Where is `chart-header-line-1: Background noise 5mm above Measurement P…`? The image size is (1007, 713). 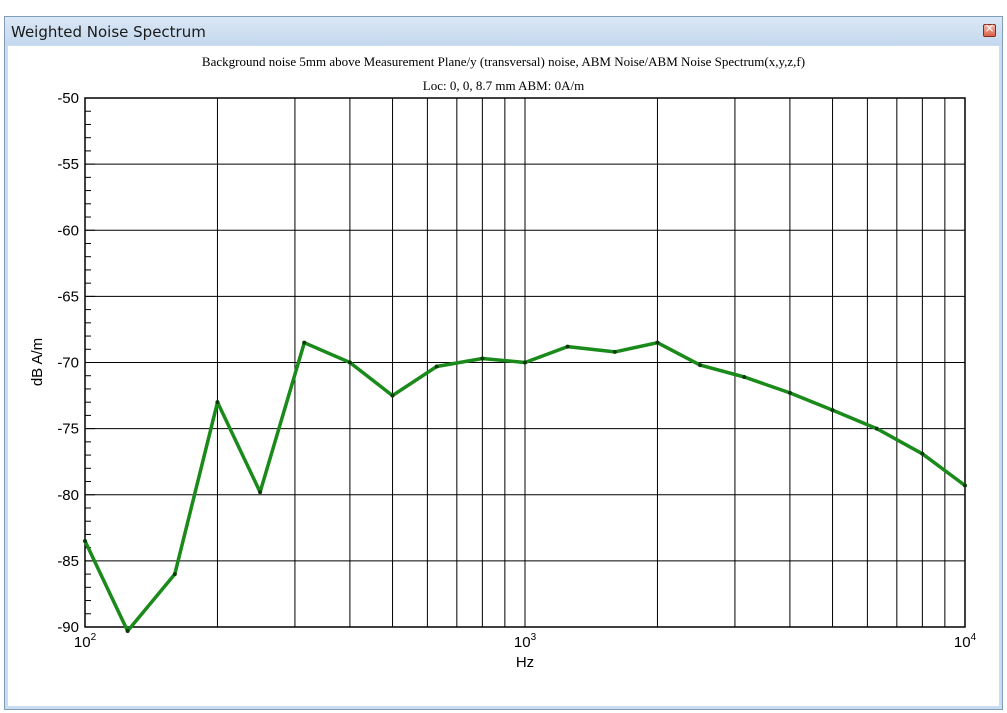
chart-header-line-1: Background noise 5mm above Measurement P… is located at coordinates (503, 61).